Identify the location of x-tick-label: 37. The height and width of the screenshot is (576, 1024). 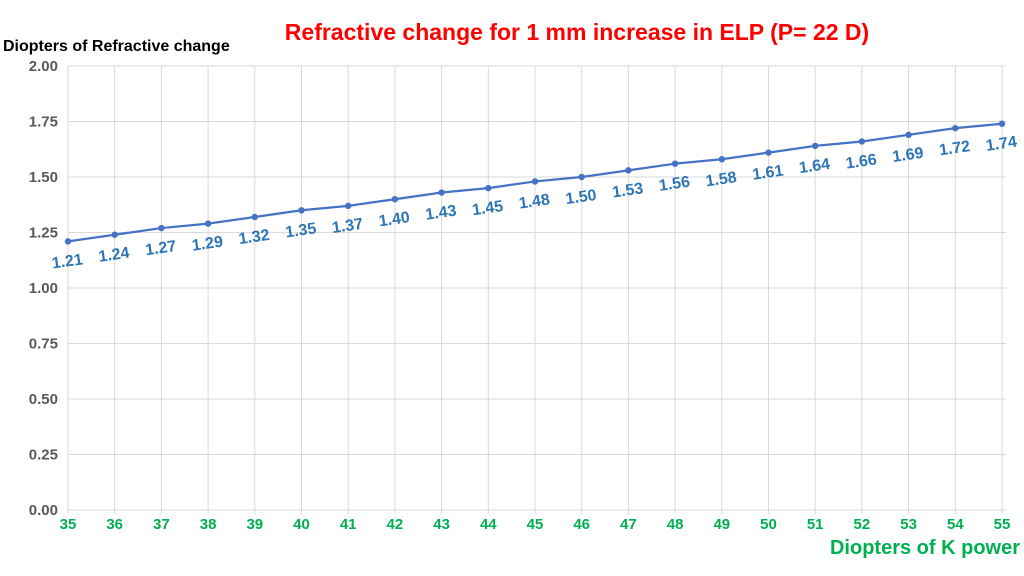
(161, 524).